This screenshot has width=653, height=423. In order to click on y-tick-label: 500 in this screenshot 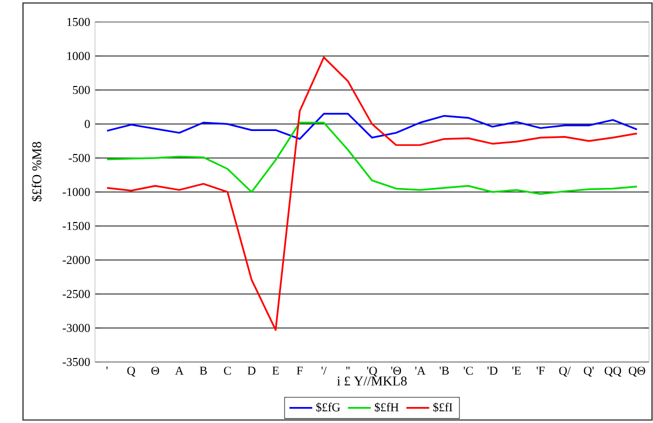, I will do `click(81, 90)`.